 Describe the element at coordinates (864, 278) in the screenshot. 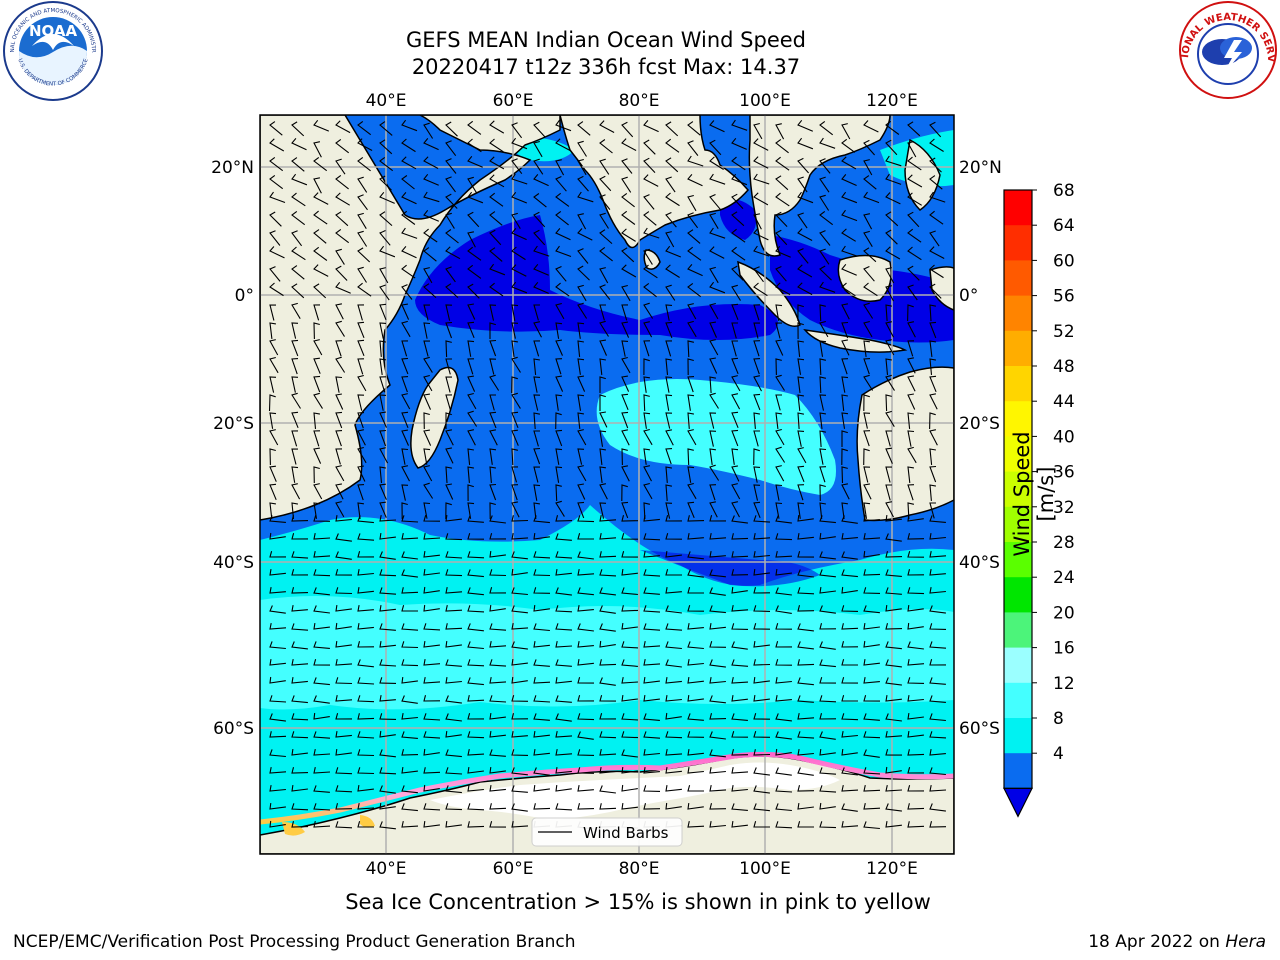

I see `borneo-land` at that location.